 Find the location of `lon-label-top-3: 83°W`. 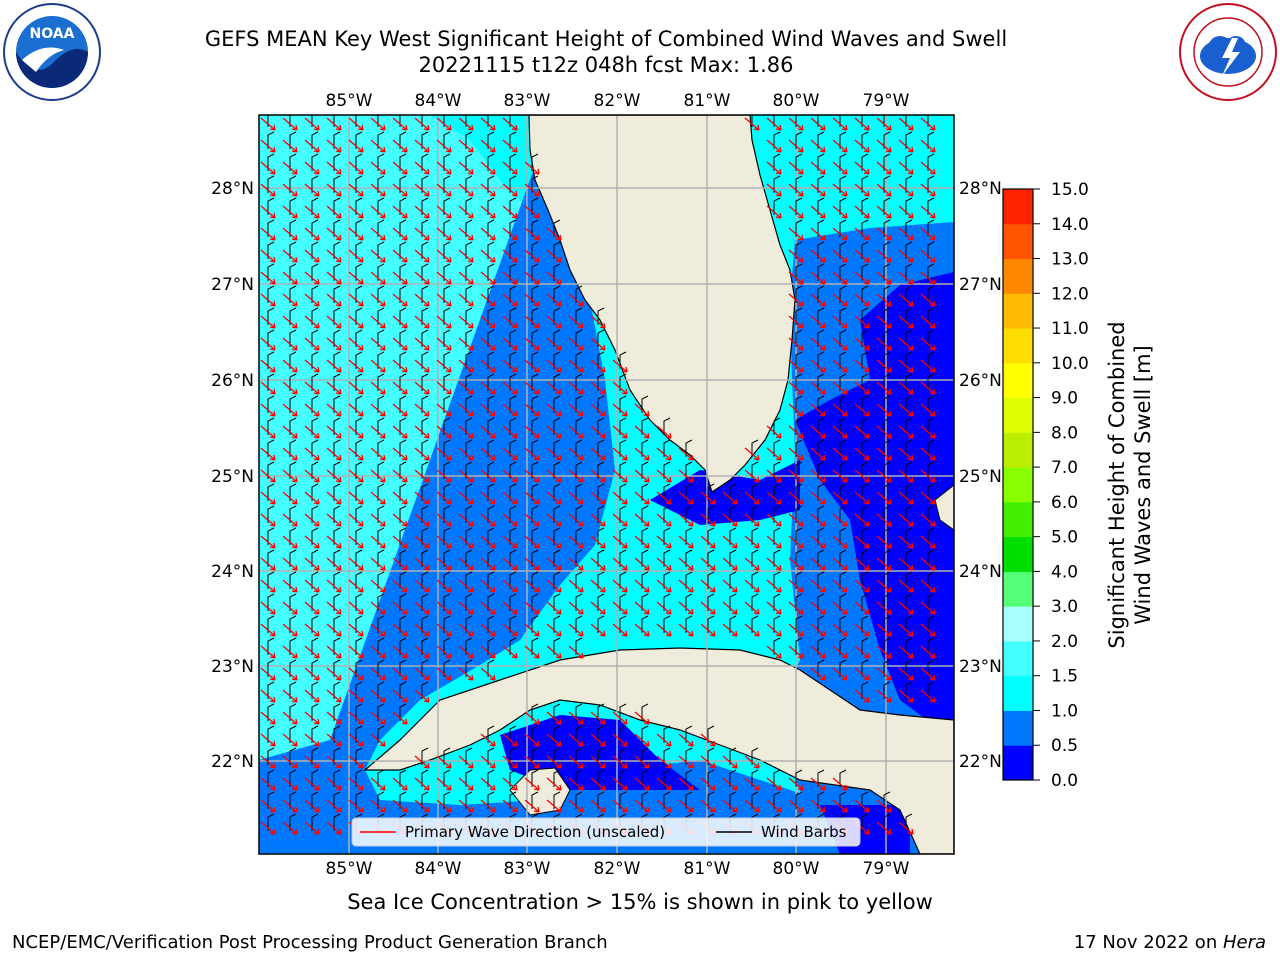

lon-label-top-3: 83°W is located at coordinates (527, 101).